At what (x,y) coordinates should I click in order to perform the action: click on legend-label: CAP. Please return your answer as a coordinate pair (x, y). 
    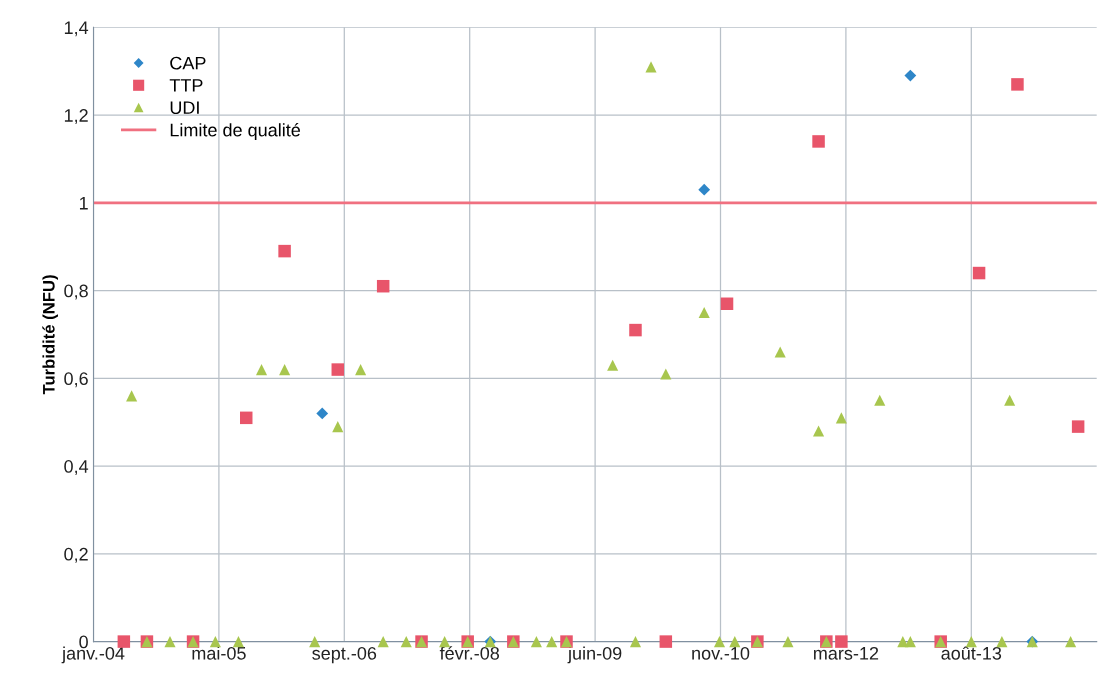
    Looking at the image, I should click on (188, 63).